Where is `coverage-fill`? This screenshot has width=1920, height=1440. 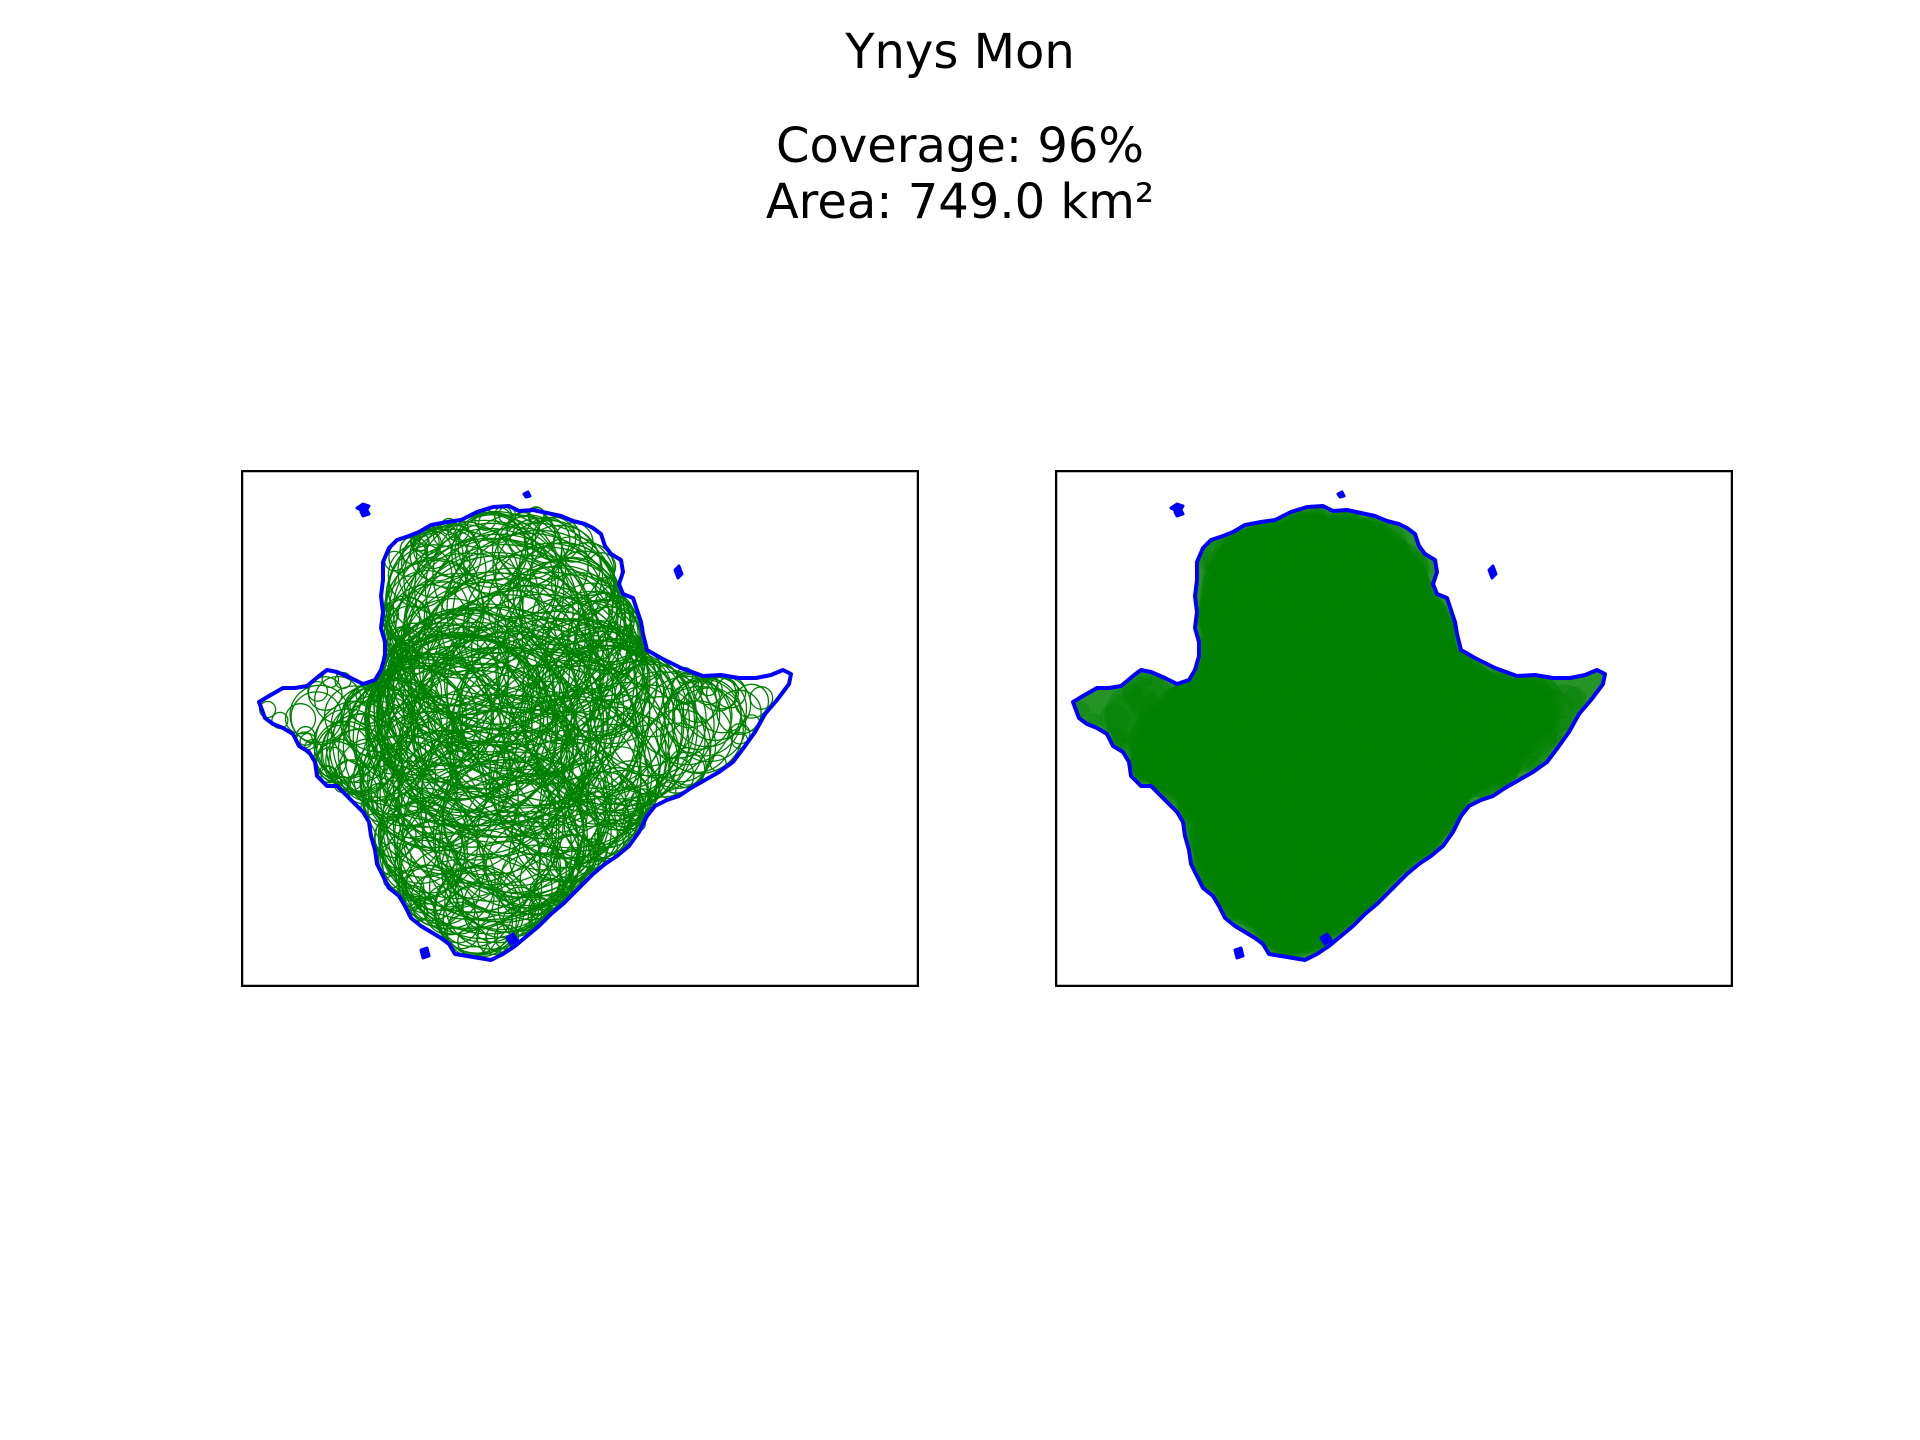
coverage-fill is located at coordinates (1339, 733).